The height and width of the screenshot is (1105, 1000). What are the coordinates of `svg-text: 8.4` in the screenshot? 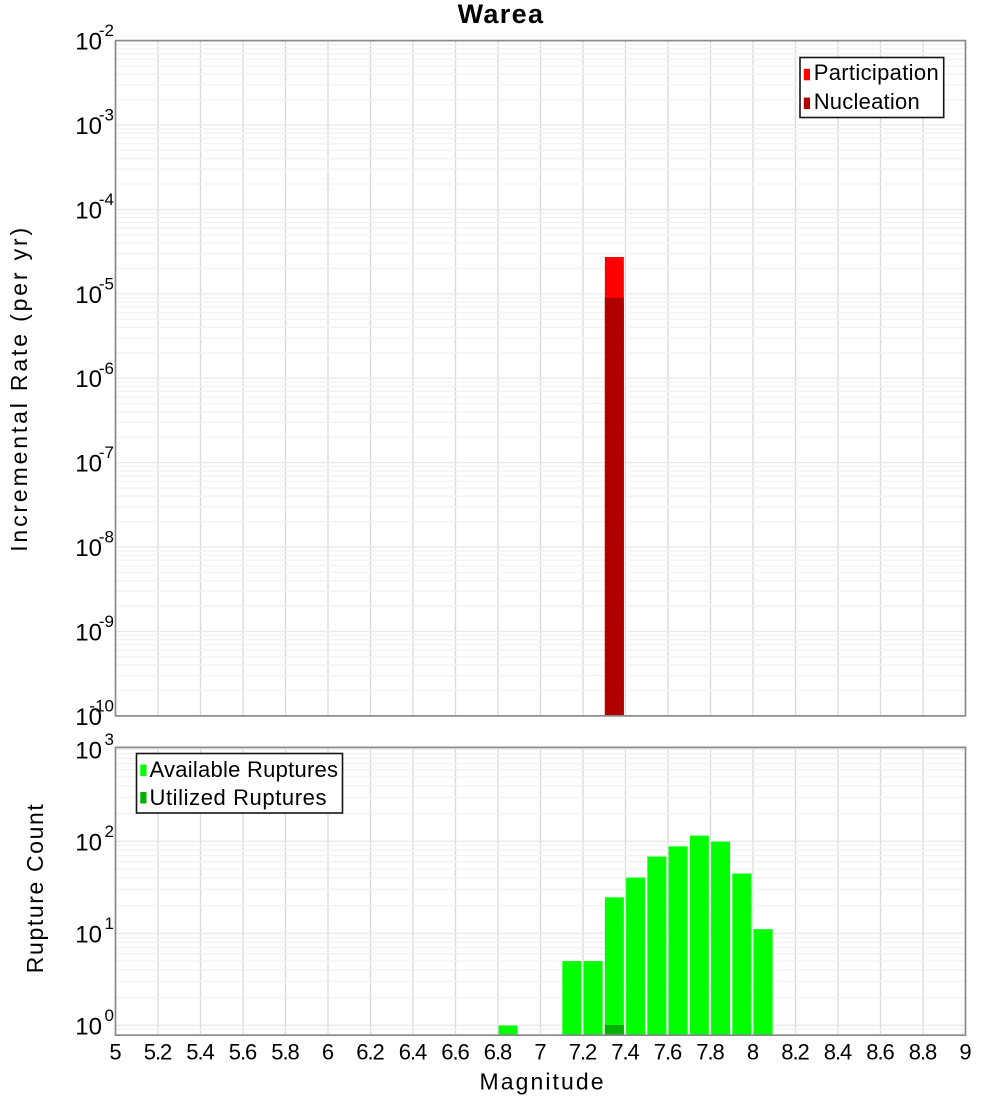 It's located at (838, 1051).